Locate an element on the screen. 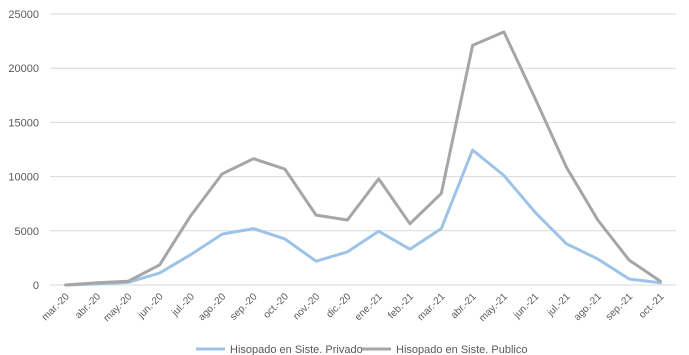 Image resolution: width=689 pixels, height=355 pixels. x-tick-label: feb.-21 is located at coordinates (401, 306).